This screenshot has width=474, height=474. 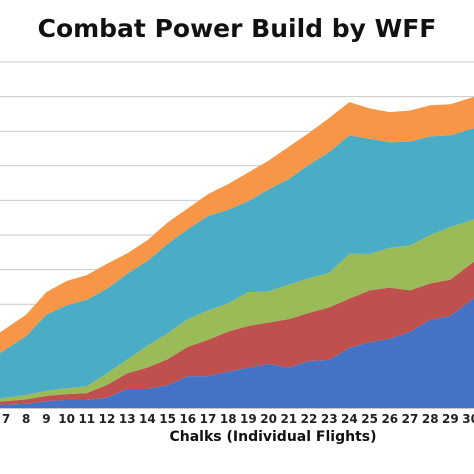 What do you see at coordinates (288, 419) in the screenshot?
I see `x-tick-label: 21` at bounding box center [288, 419].